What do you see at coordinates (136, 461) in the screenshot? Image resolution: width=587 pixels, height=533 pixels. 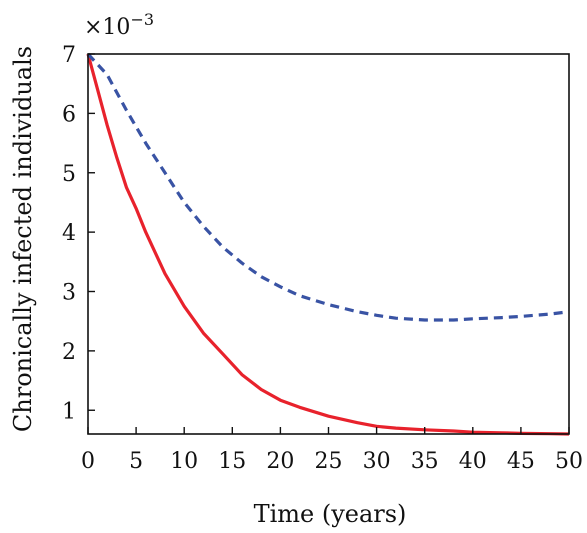 I see `x-tick-label: 5` at bounding box center [136, 461].